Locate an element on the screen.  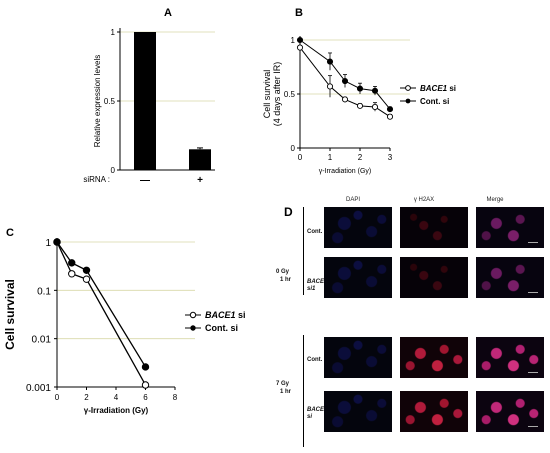
y-tick-label: 0.001 is located at coordinates (38, 388).